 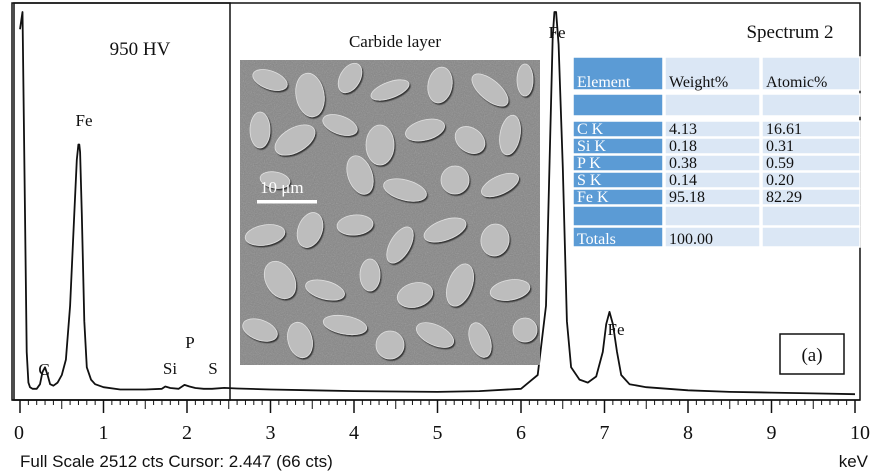 What do you see at coordinates (589, 163) in the screenshot?
I see `table-row-text: P K` at bounding box center [589, 163].